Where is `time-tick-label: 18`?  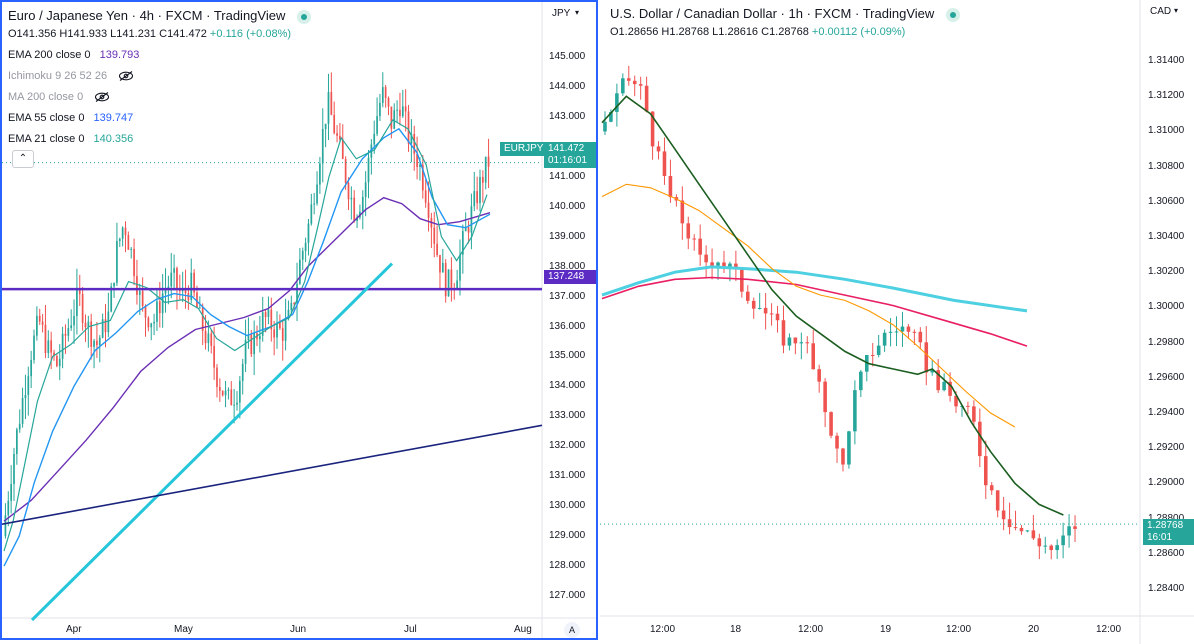
time-tick-label: 18 is located at coordinates (736, 629).